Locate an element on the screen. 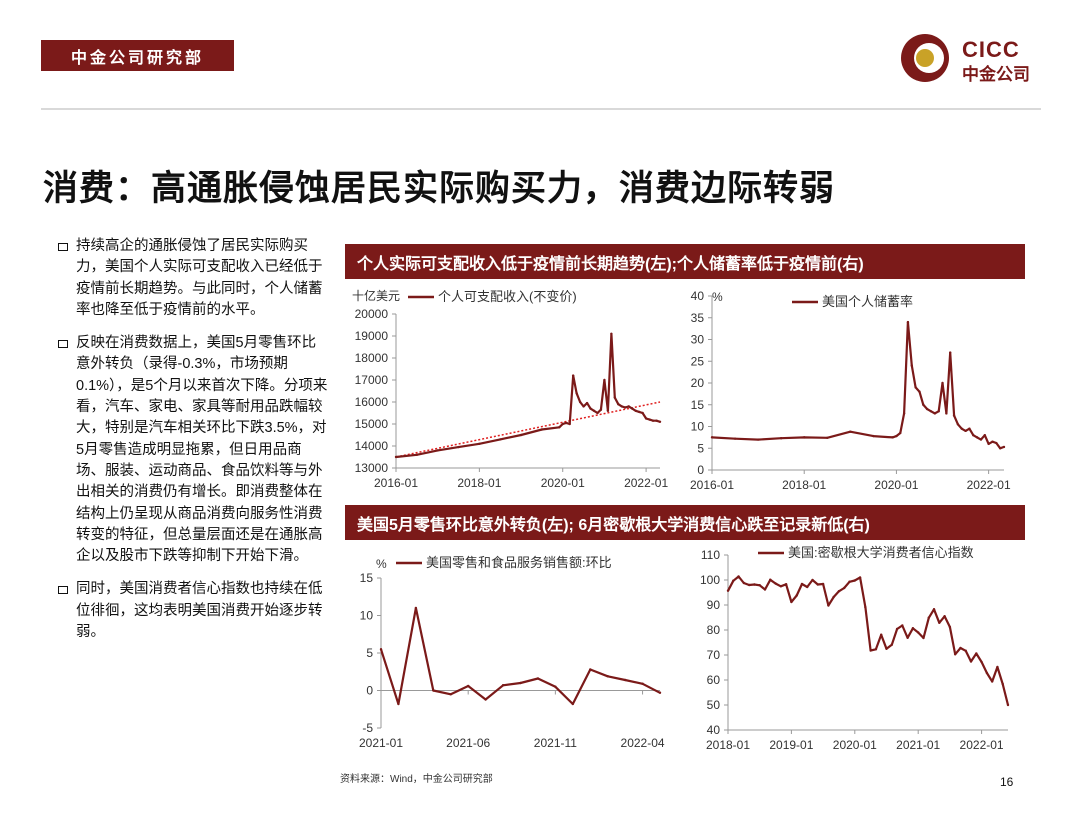  x-tick-label: 2021-11 is located at coordinates (555, 743).